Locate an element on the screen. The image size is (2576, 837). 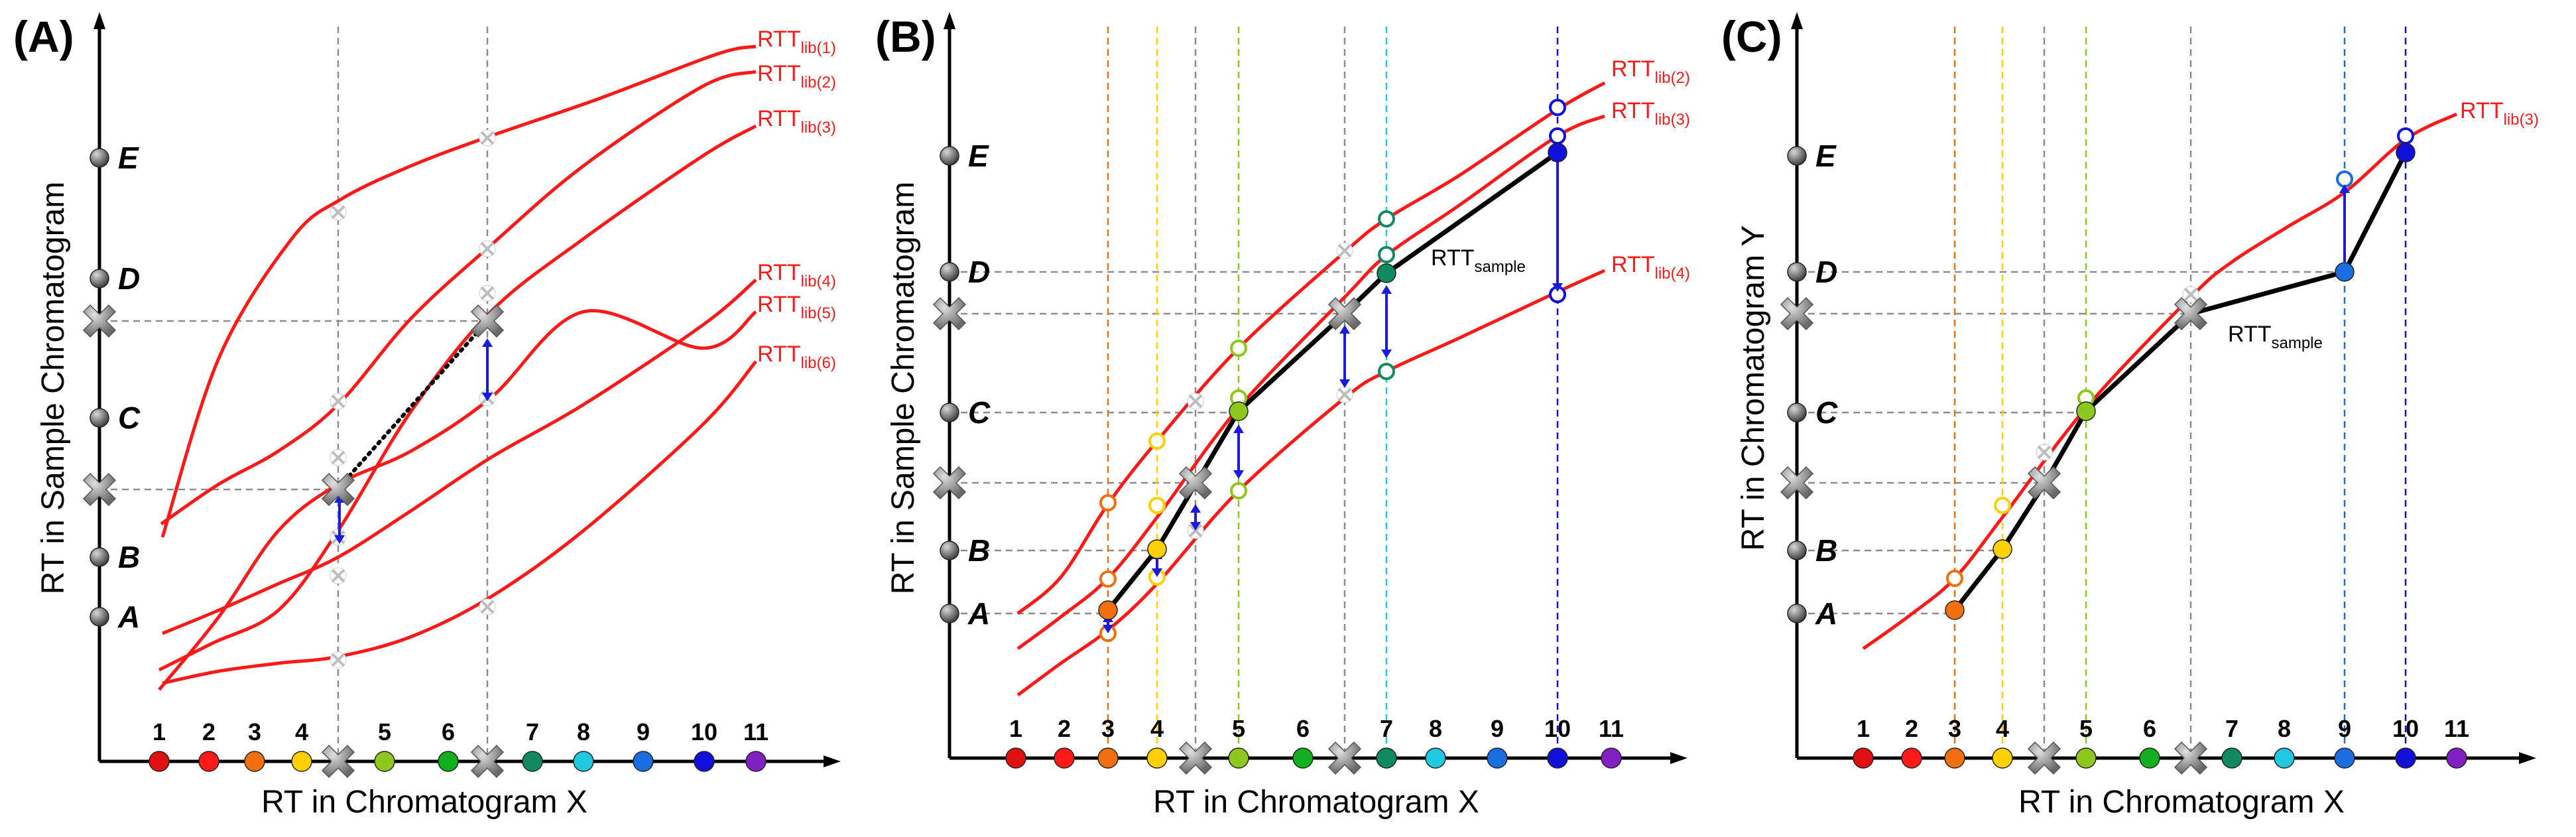
panel-a-x-axis-title: RT in Chromatogram X is located at coordinates (424, 803).